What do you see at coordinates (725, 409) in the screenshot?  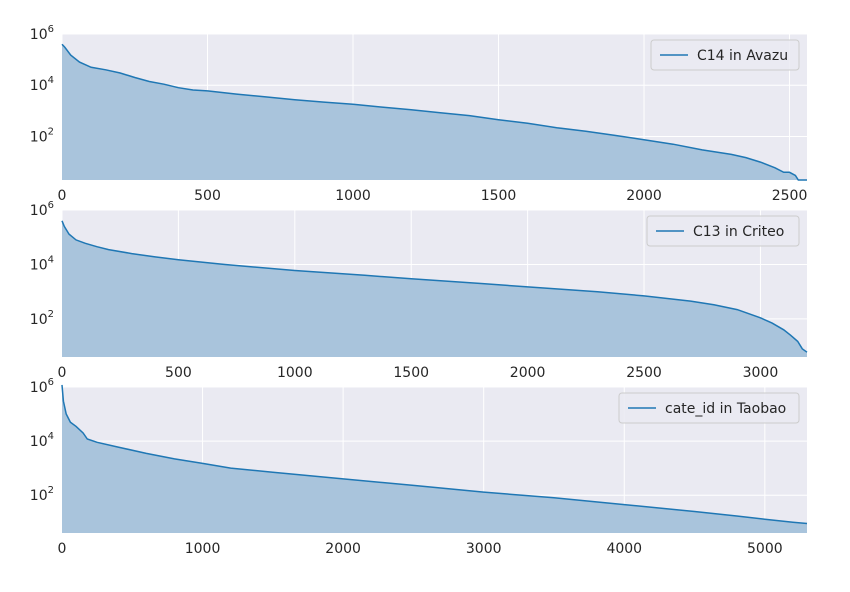 I see `legend-label: cate_id in Taobao` at bounding box center [725, 409].